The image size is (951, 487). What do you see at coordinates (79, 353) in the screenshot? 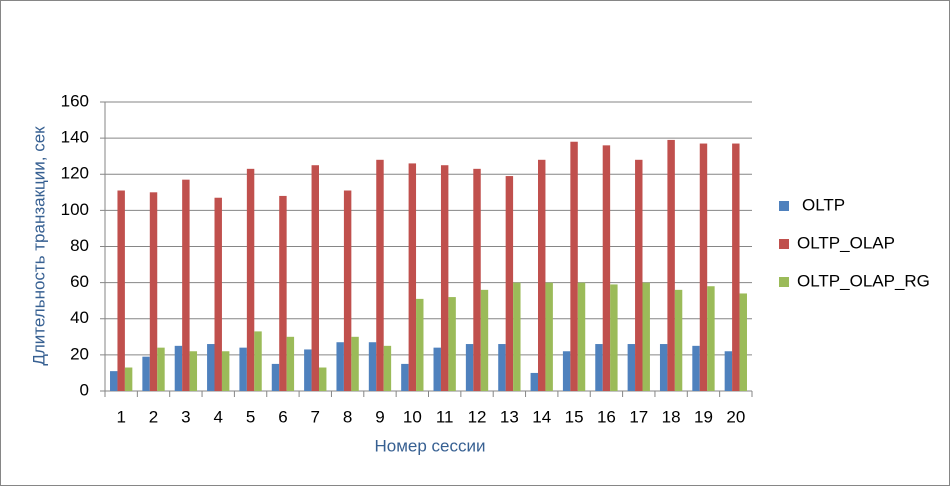
I see `y-tick-label: 20` at bounding box center [79, 353].